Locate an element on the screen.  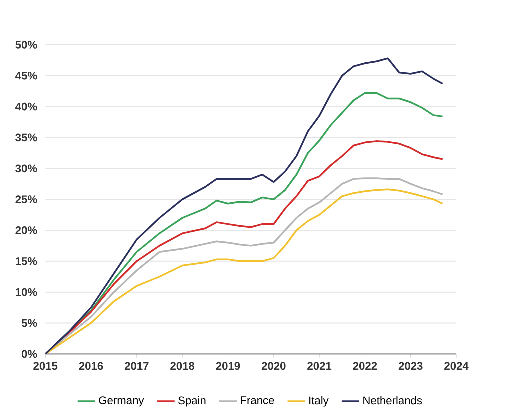
y-tick-label: 30% is located at coordinates (27, 168).